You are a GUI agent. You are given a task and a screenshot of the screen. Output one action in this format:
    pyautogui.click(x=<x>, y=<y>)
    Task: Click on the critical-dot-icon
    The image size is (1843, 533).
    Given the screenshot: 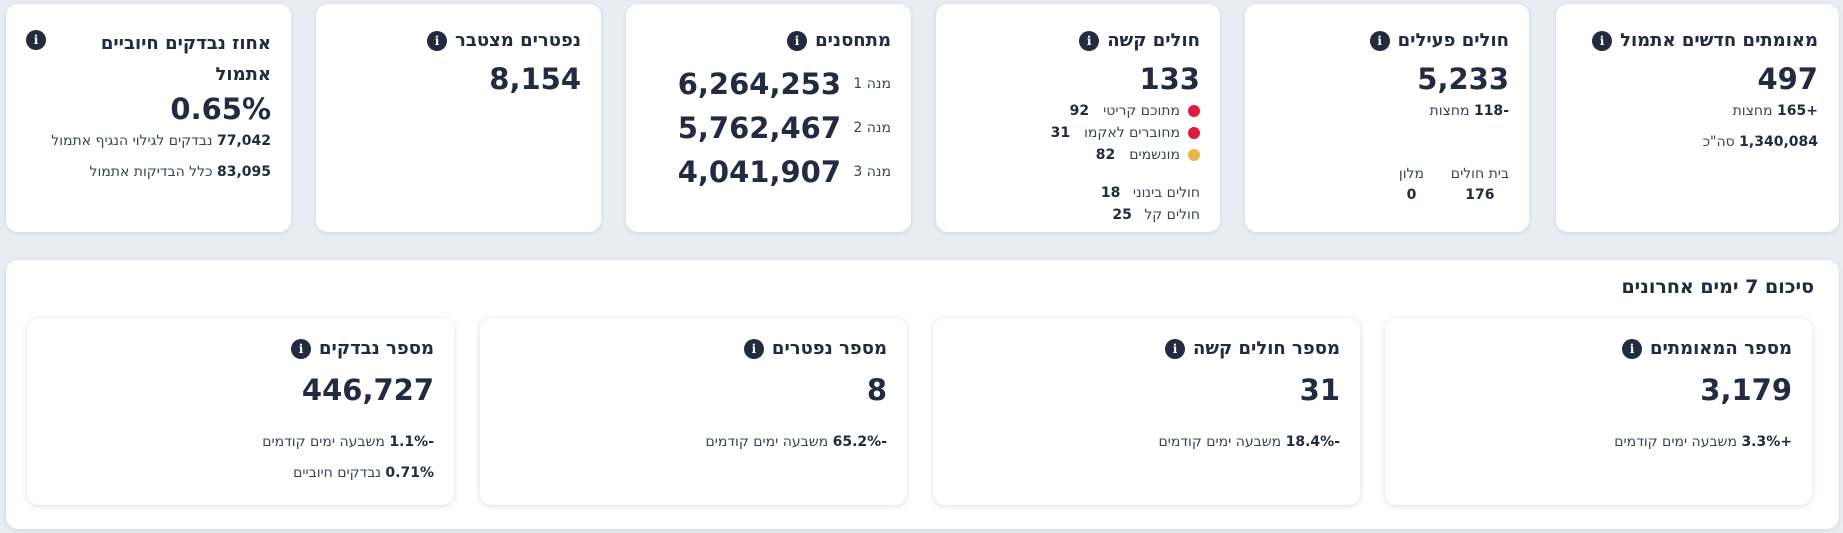 What is the action you would take?
    pyautogui.click(x=1194, y=111)
    